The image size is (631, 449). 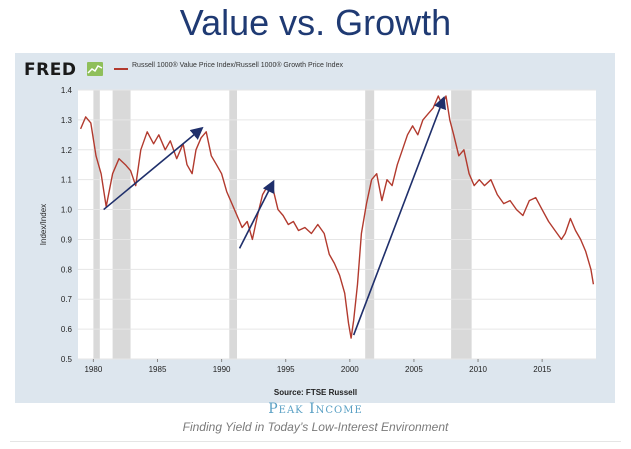 I want to click on x-tick-label: 2010, so click(x=478, y=369).